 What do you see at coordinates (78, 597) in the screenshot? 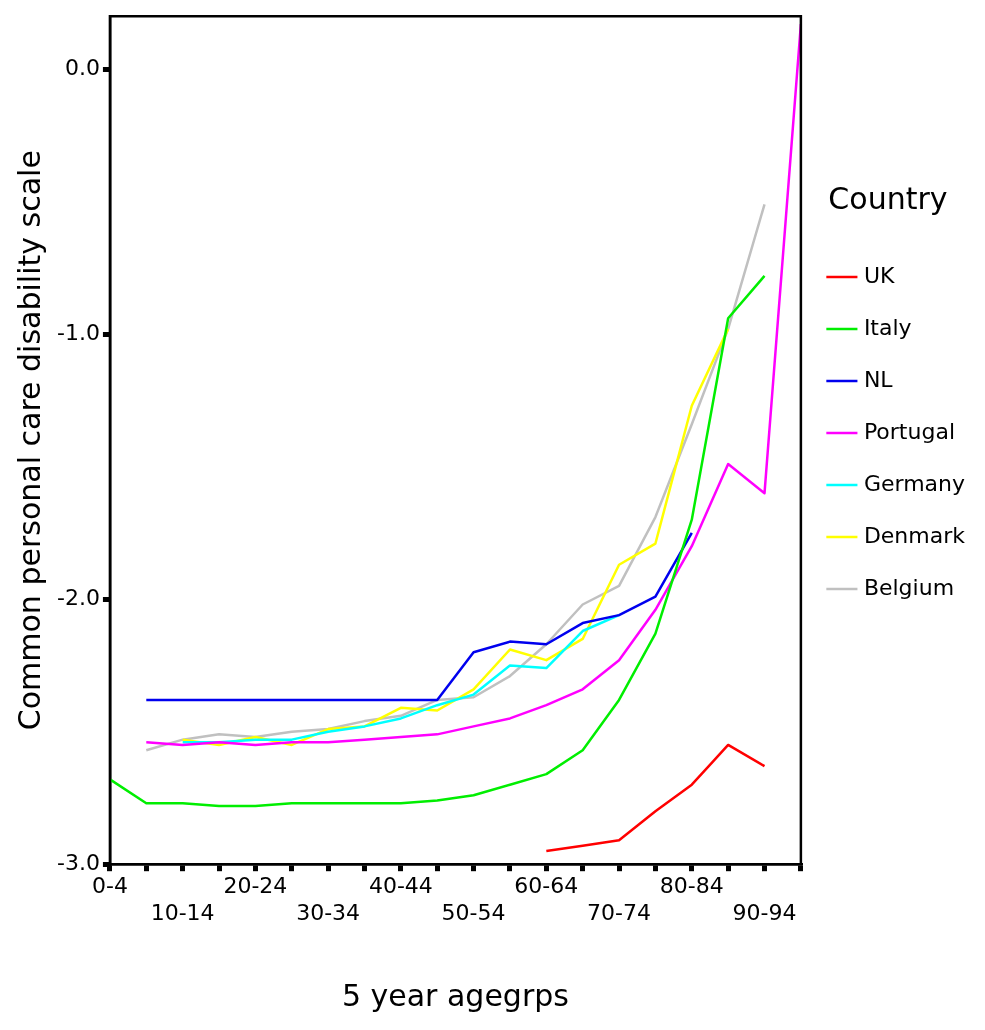
I see `y-tick-label: -2.0` at bounding box center [78, 597].